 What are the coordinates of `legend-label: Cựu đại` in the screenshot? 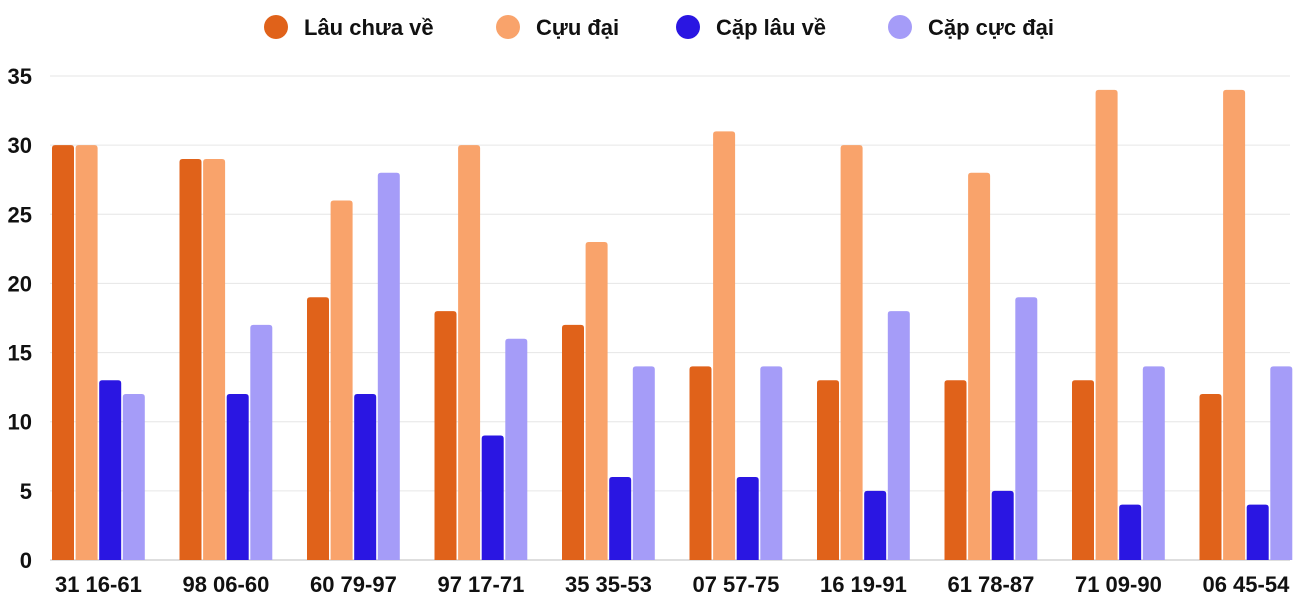 It's located at (577, 27).